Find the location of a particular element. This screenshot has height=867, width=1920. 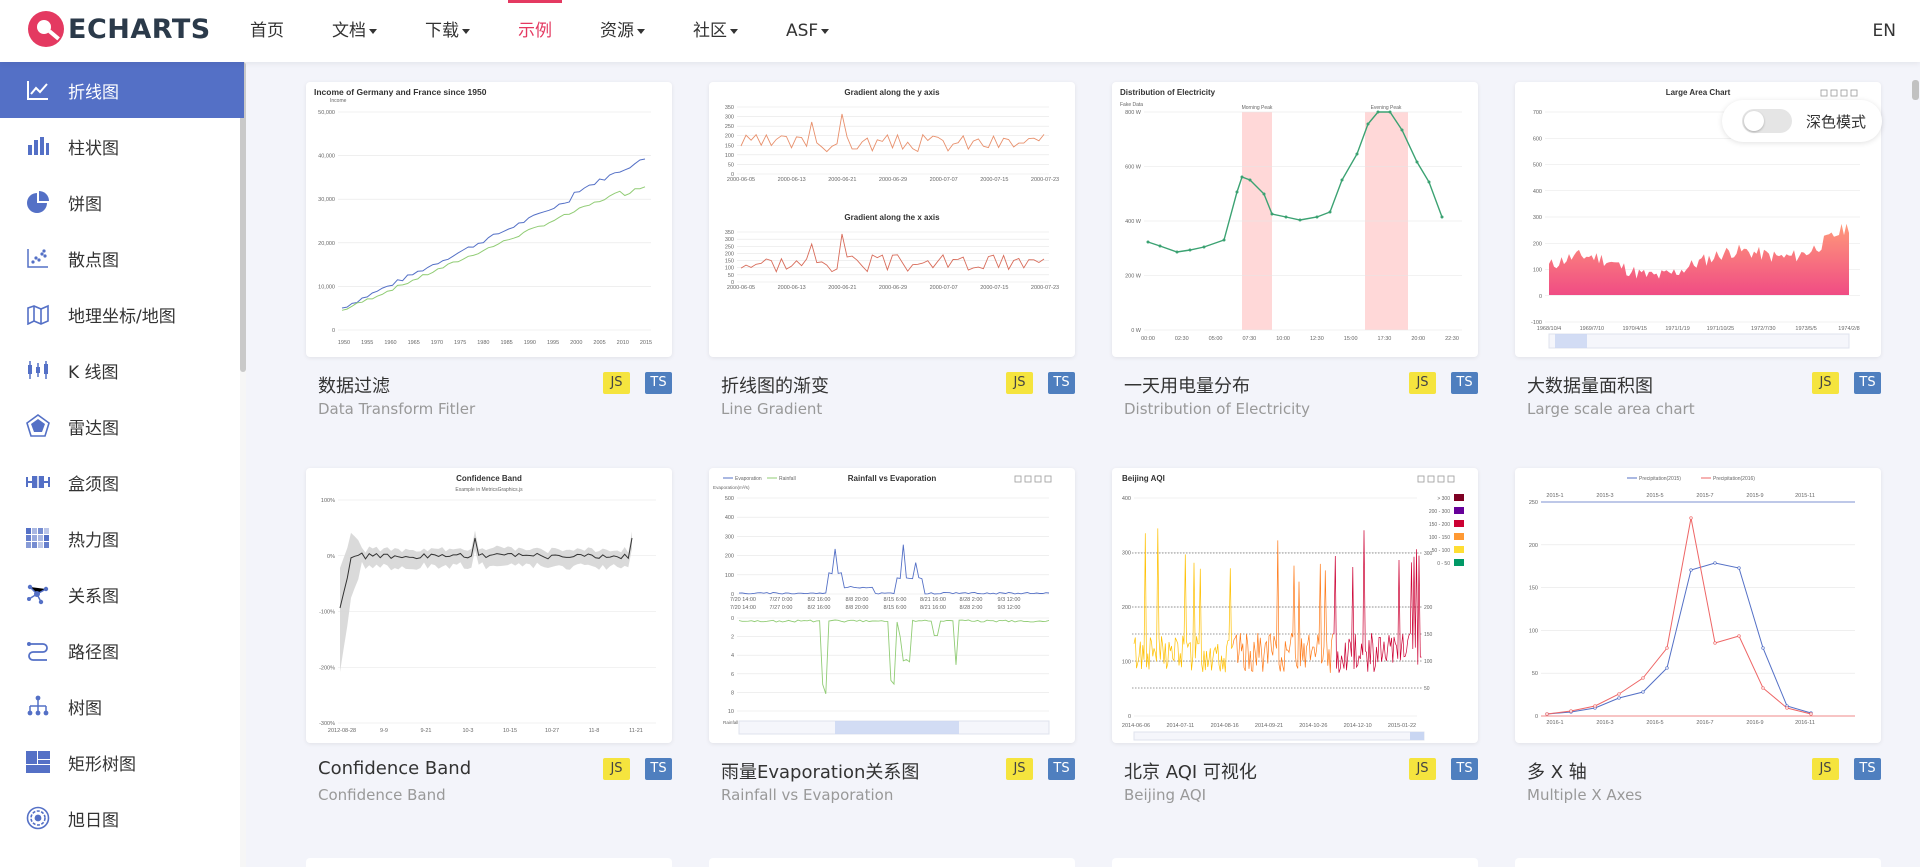

nav-item-5: 社区 is located at coordinates (715, 31).